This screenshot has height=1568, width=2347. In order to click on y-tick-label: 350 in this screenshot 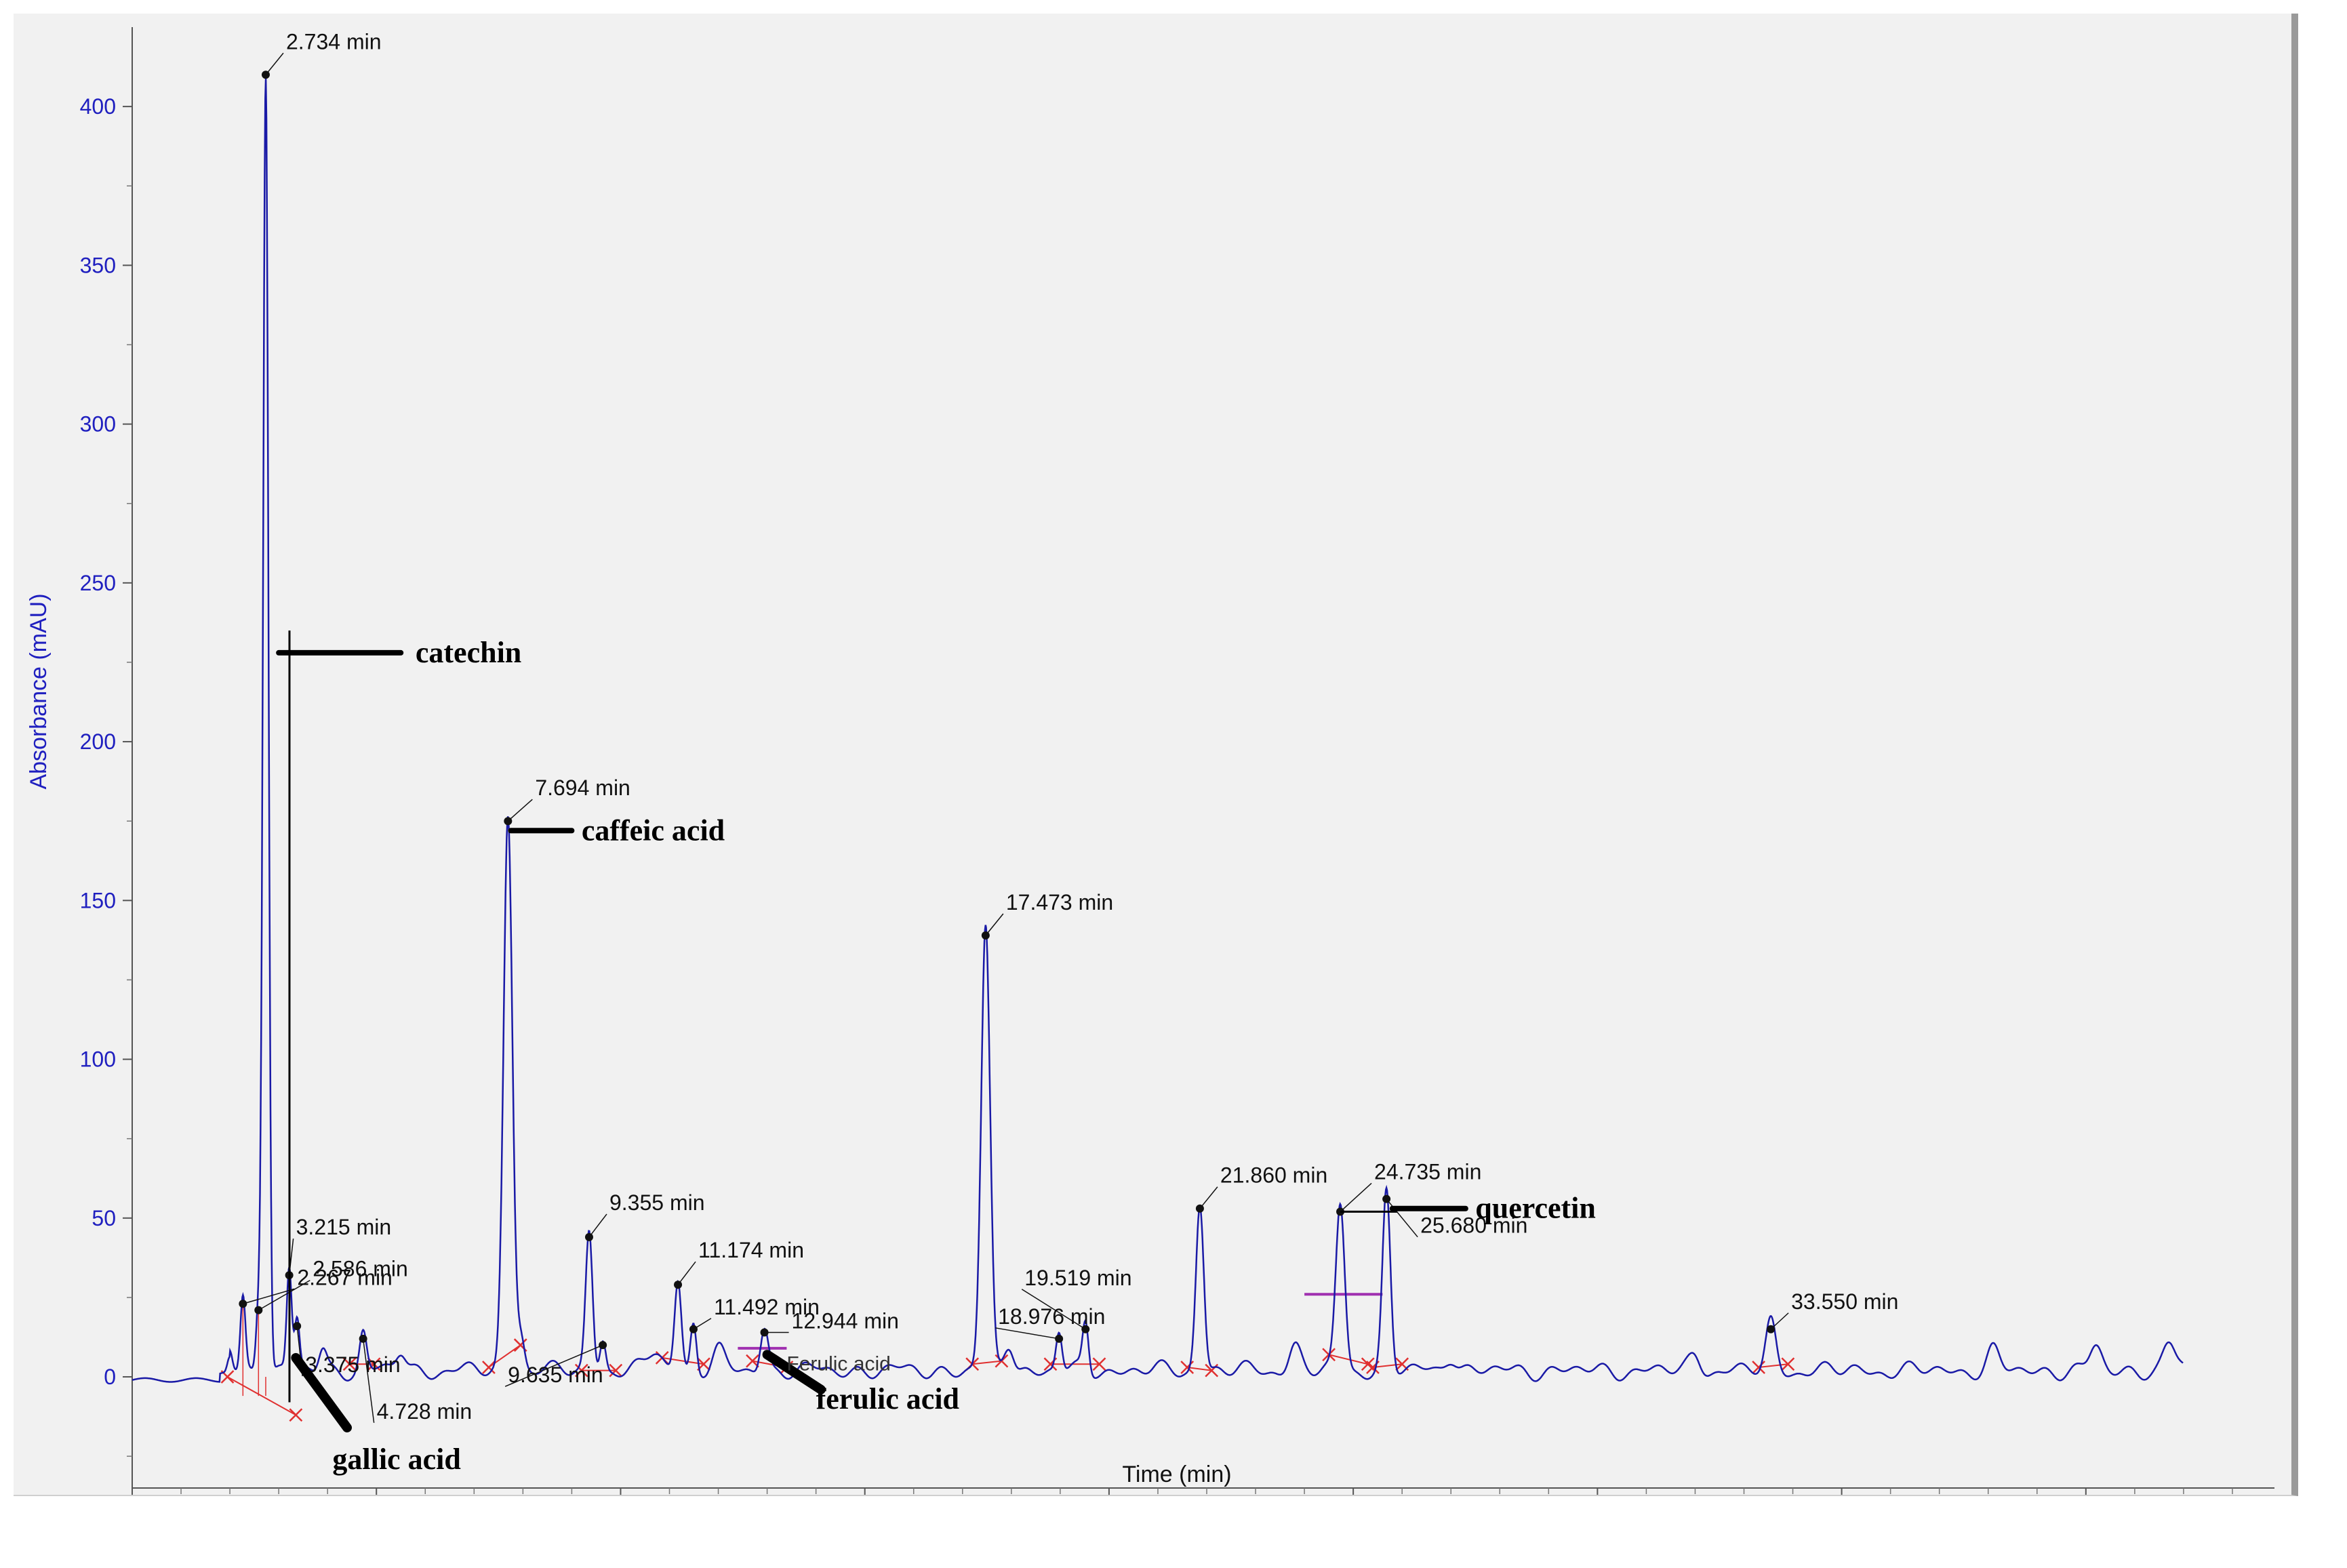, I will do `click(98, 265)`.